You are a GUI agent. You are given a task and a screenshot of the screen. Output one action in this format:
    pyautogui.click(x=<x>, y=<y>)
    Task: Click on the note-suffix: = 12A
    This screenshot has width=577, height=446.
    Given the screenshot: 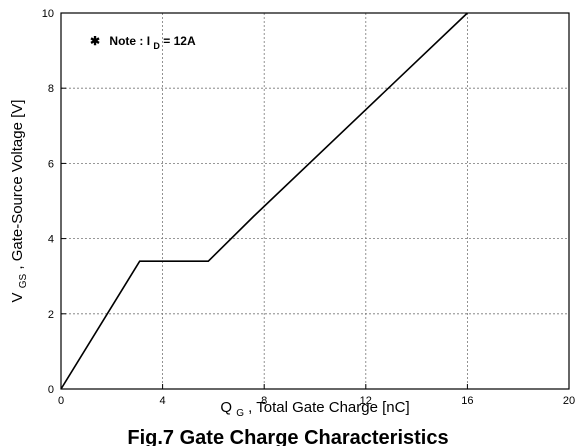 What is the action you would take?
    pyautogui.click(x=179, y=41)
    